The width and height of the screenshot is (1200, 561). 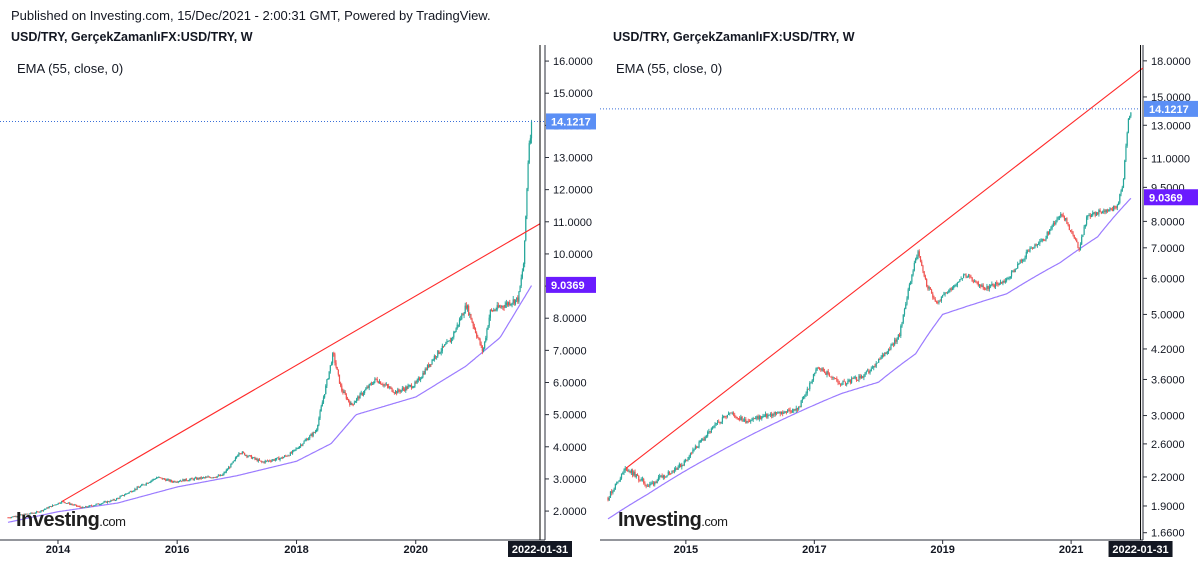 I want to click on investing-logo: Investing.com, so click(x=672, y=520).